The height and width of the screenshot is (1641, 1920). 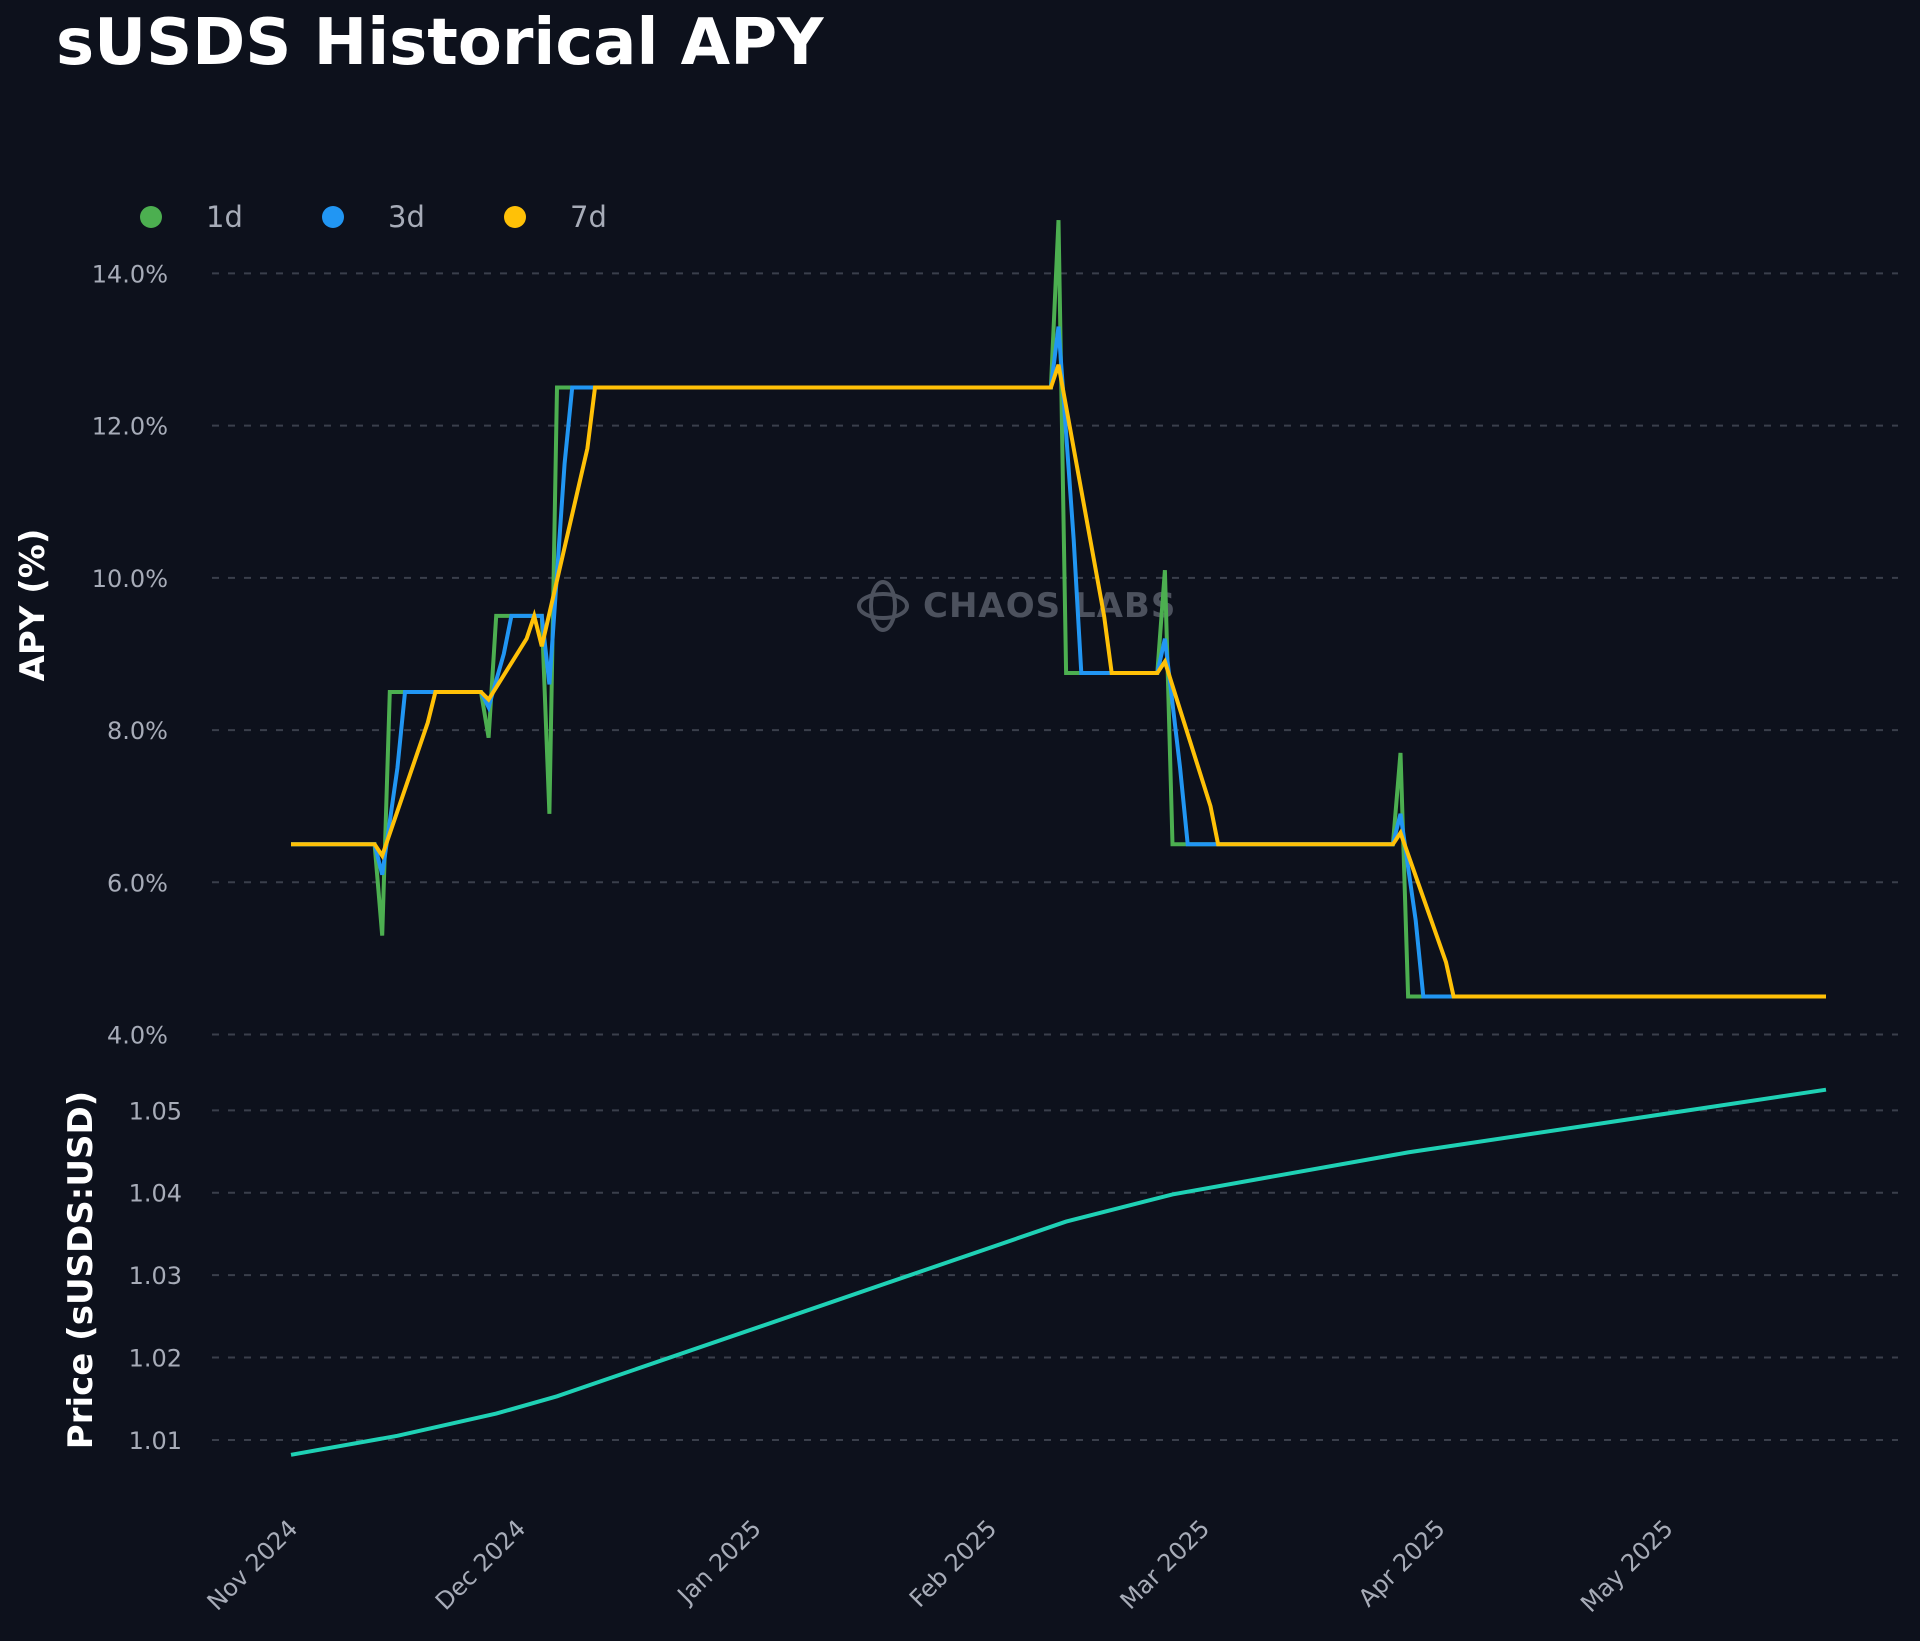 I want to click on legend: 1d 3d 7d, so click(x=413, y=217).